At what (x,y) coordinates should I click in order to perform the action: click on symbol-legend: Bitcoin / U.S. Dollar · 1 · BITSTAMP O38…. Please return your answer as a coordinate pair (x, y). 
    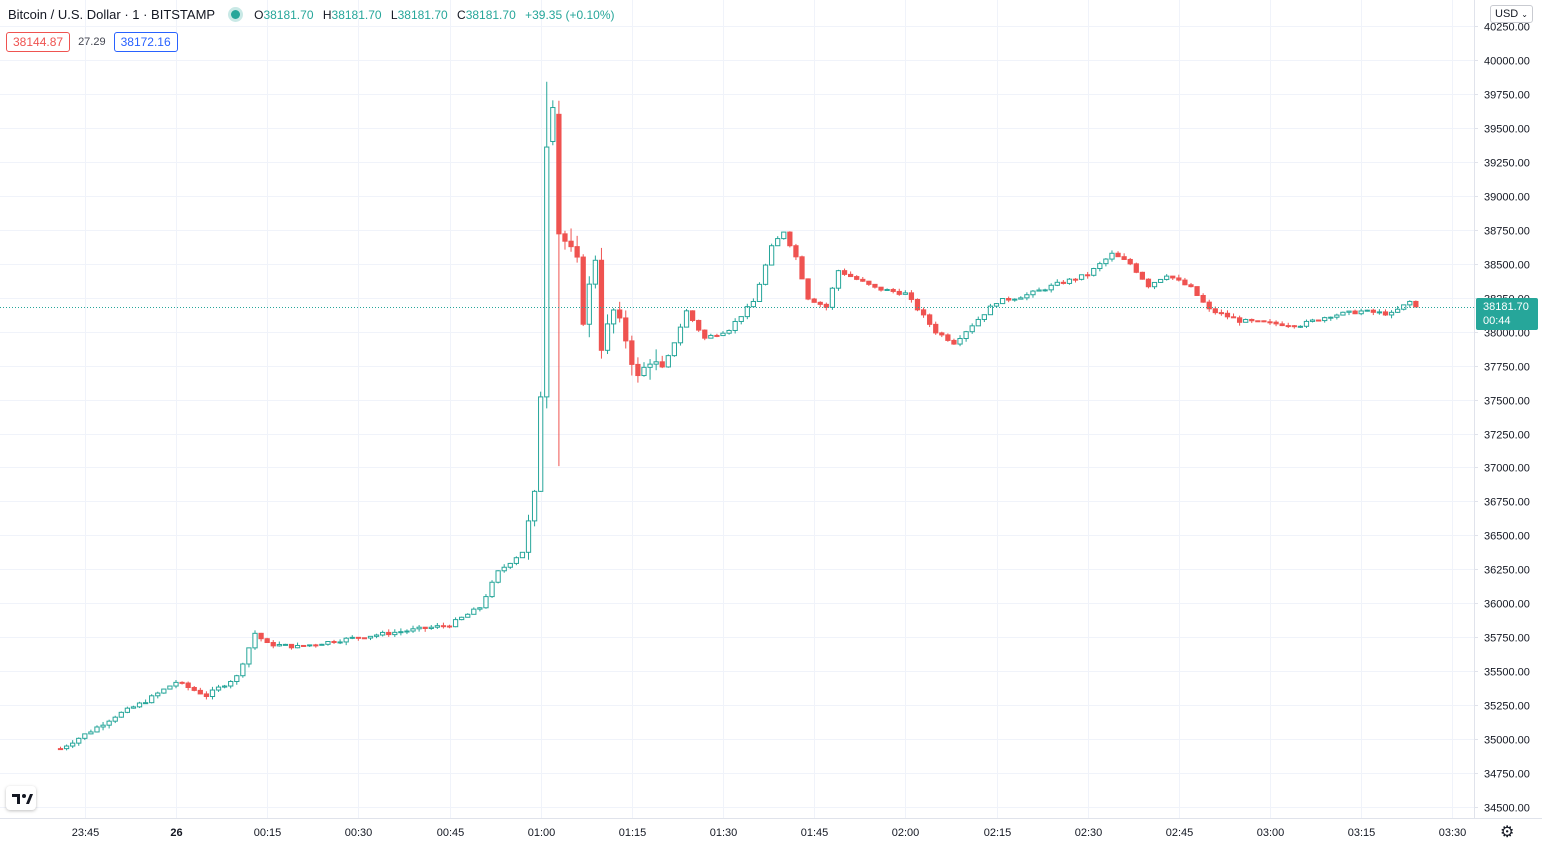
    Looking at the image, I should click on (311, 14).